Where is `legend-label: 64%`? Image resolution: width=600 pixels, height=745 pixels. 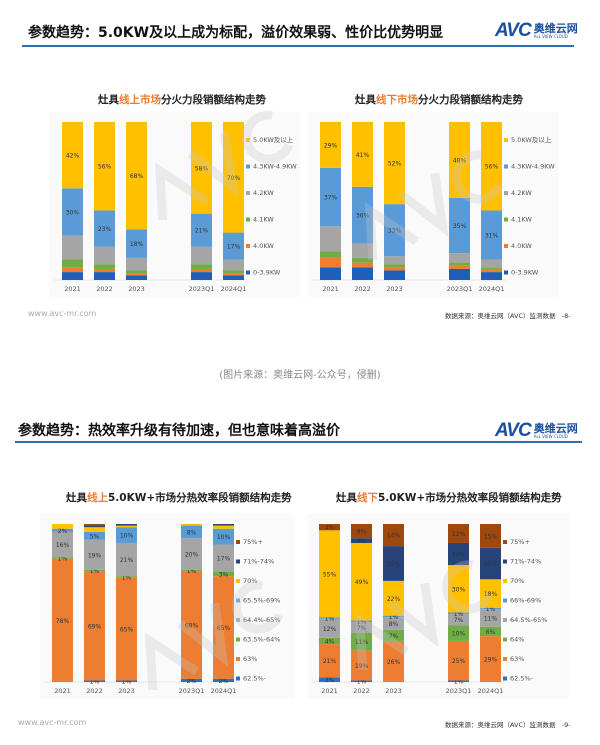 legend-label: 64% is located at coordinates (517, 640).